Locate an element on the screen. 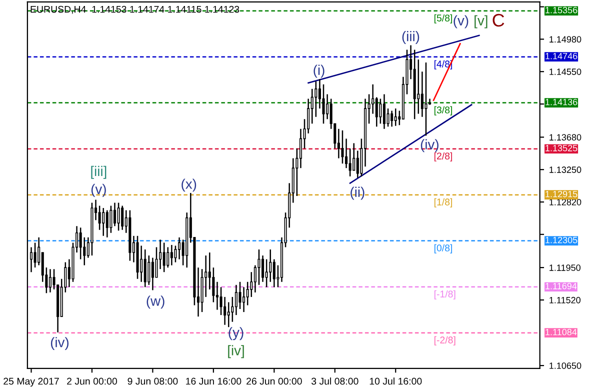 The image size is (610, 392). x-tick-label: 3 Jul 08:00 is located at coordinates (334, 381).